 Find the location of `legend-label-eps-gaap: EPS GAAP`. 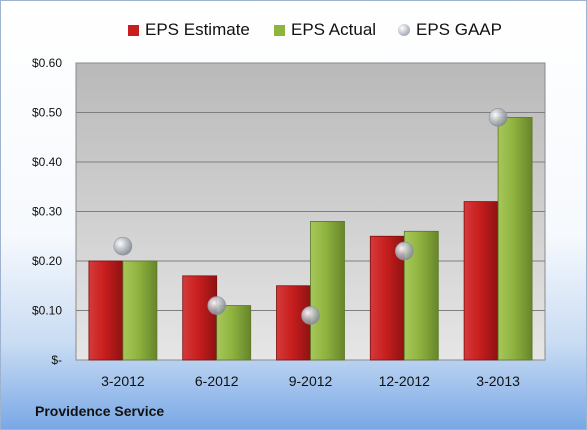

legend-label-eps-gaap: EPS GAAP is located at coordinates (459, 29).